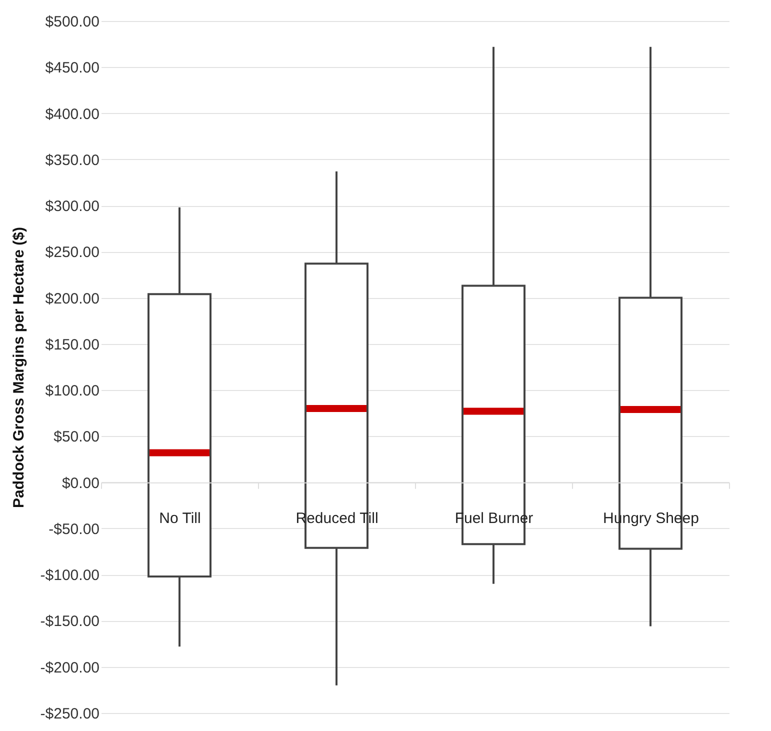 This screenshot has width=771, height=731. I want to click on y-tick-label: -$100.00, so click(70, 575).